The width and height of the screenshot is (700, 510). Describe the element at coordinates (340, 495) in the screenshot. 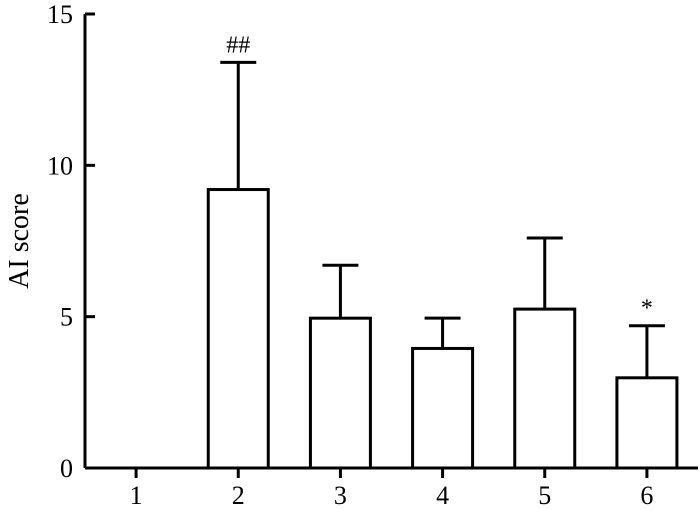

I see `x-tick-label: 3` at that location.